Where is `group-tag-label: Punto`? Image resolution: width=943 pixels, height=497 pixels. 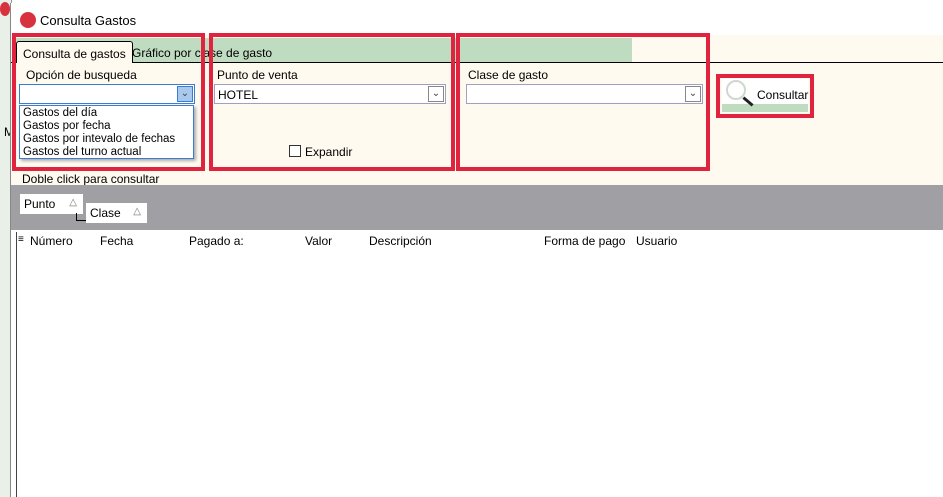 group-tag-label: Punto is located at coordinates (40, 204).